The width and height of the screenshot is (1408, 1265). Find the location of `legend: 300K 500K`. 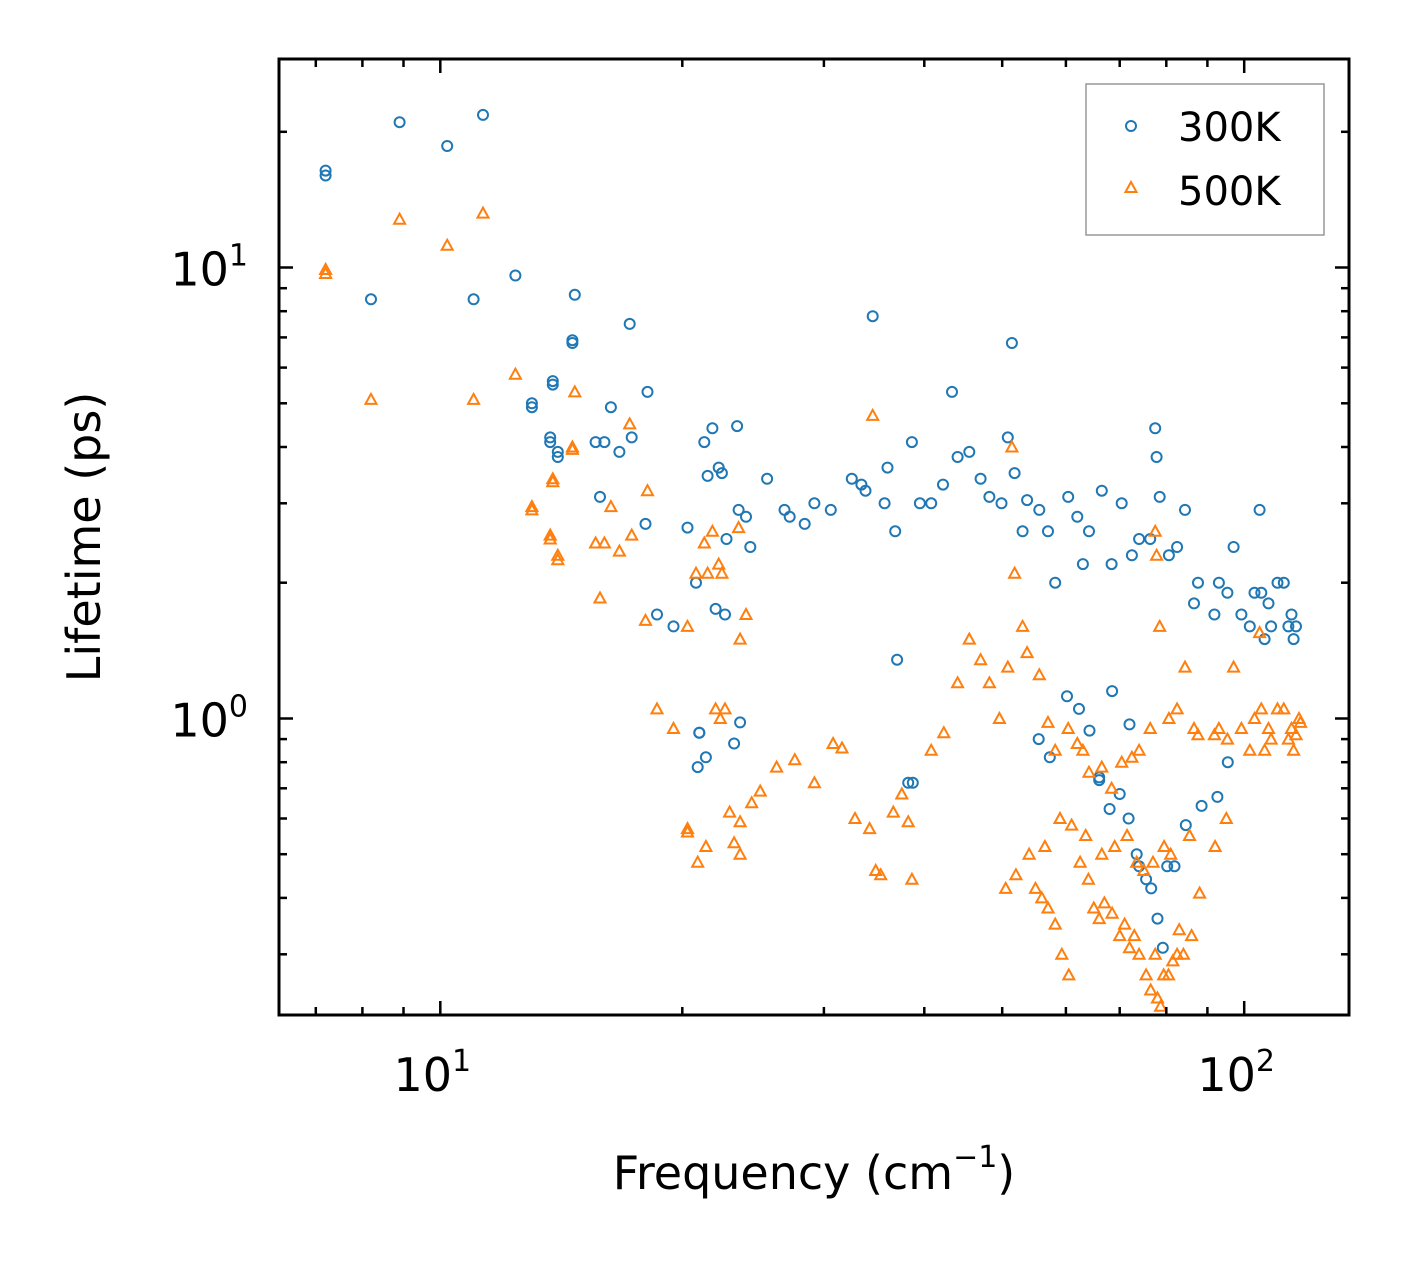

legend: 300K 500K is located at coordinates (1205, 159).